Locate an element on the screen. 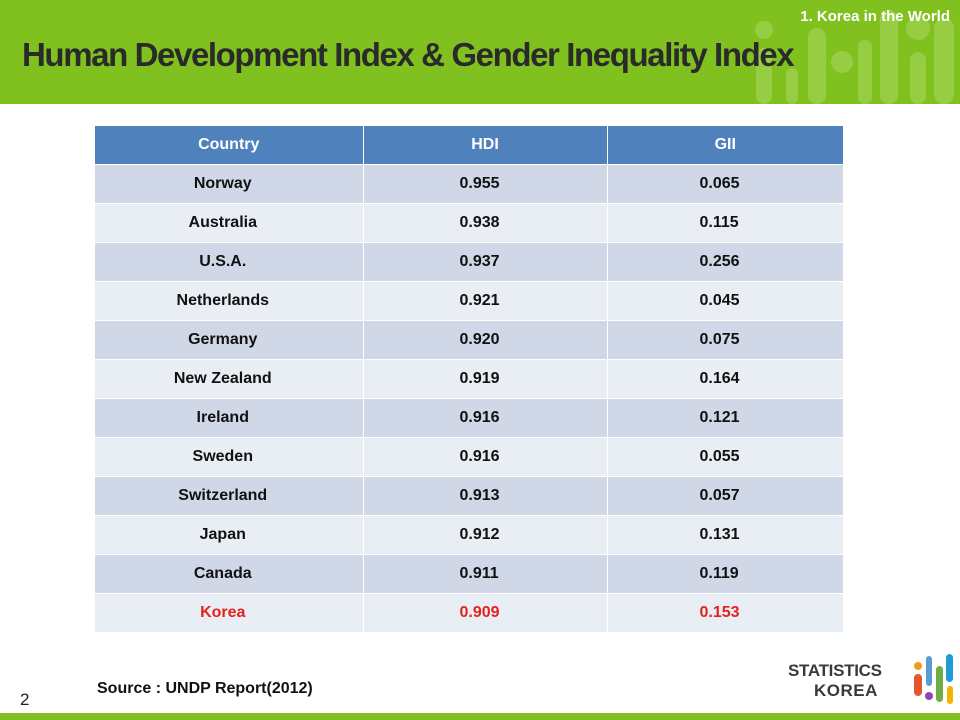  column-header-country: Country is located at coordinates (229, 145).